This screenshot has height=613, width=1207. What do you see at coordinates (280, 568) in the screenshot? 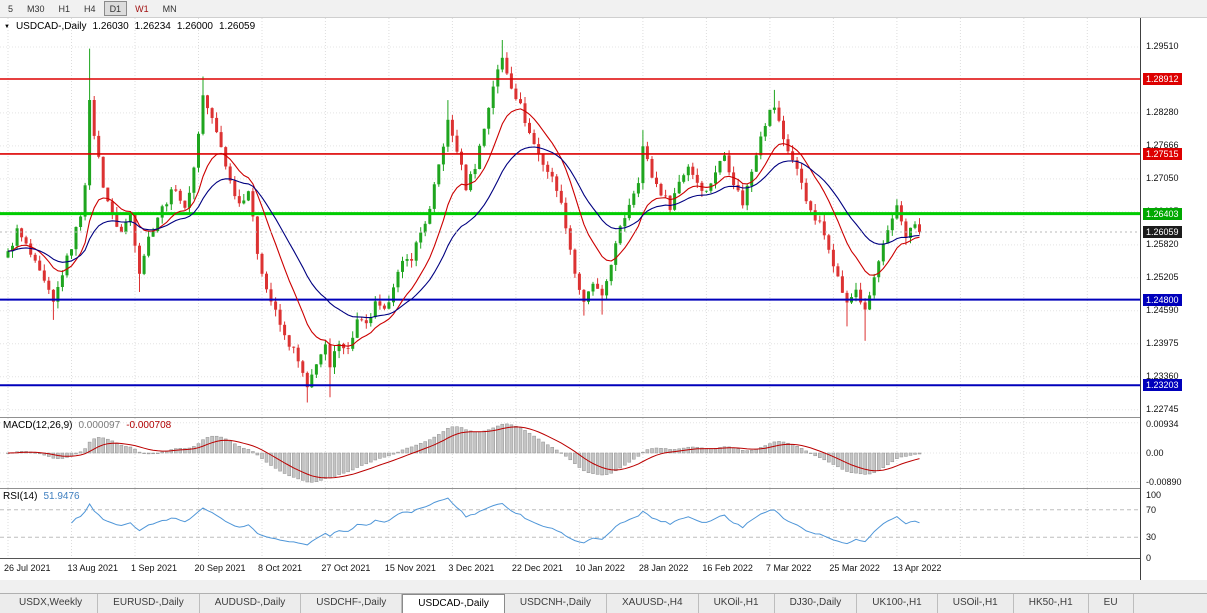
I see `date-axis-label: 8 Oct 2021` at bounding box center [280, 568].